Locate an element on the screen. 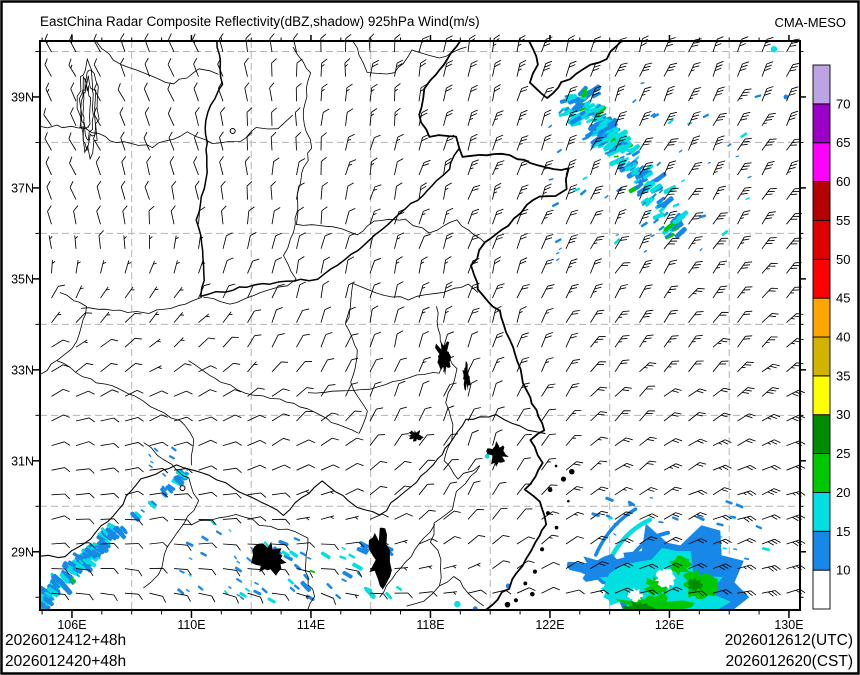  init-time-utc: 2026012412+48h is located at coordinates (65, 640).